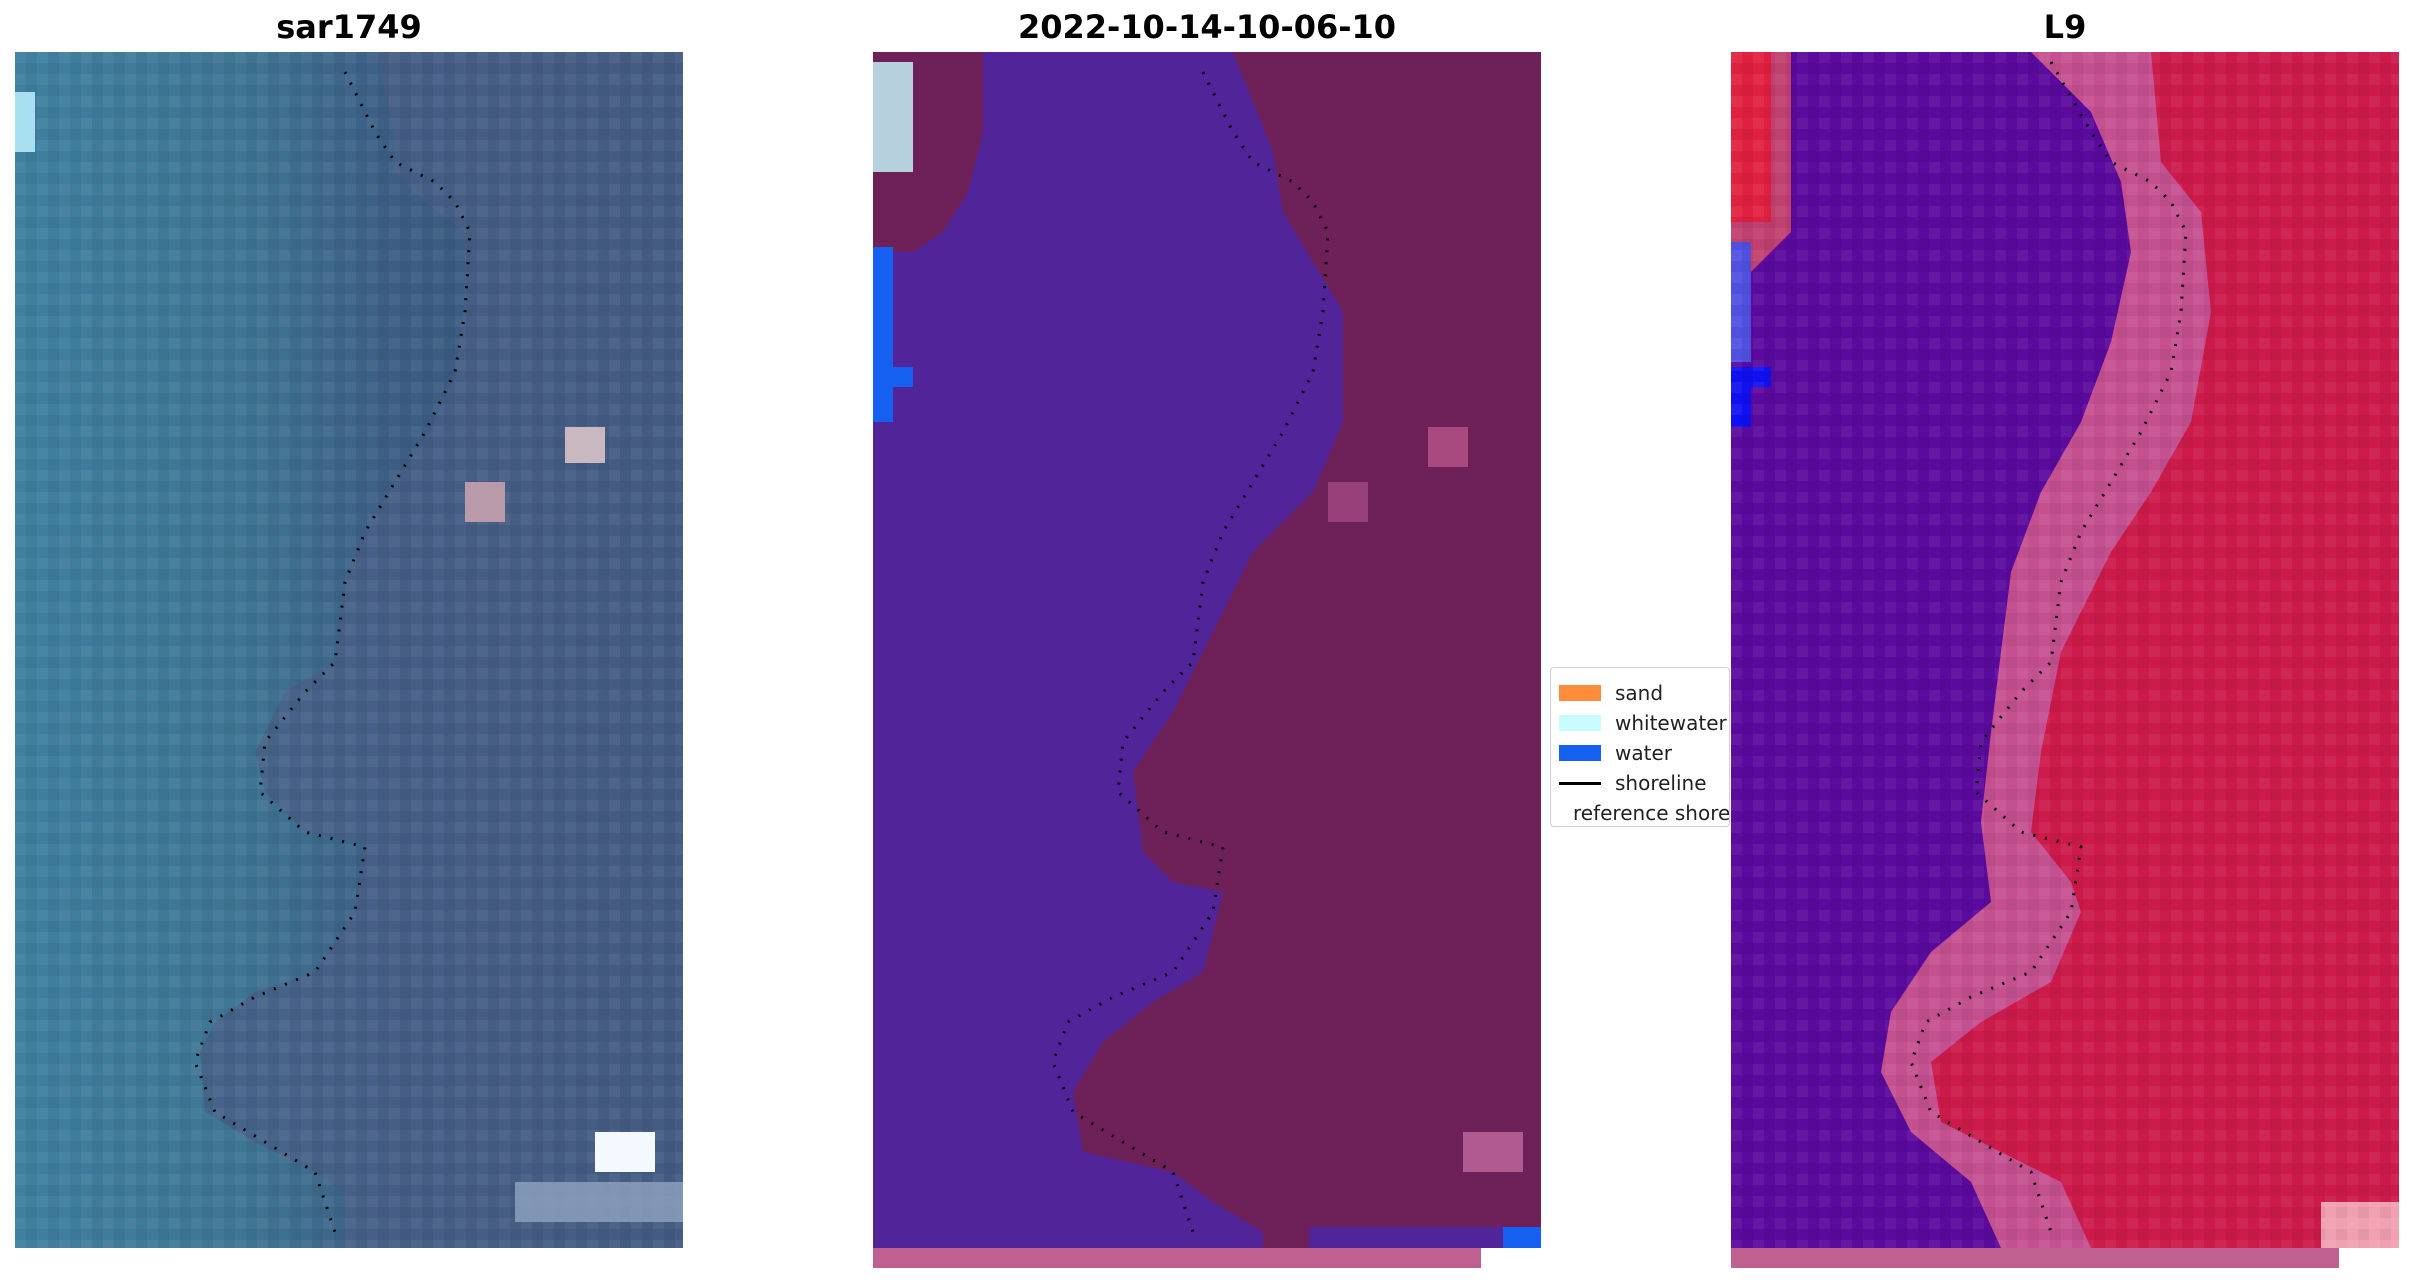 The width and height of the screenshot is (2411, 1283). I want to click on legend-item-reference-shoreline: reference shoreline, so click(1640, 812).